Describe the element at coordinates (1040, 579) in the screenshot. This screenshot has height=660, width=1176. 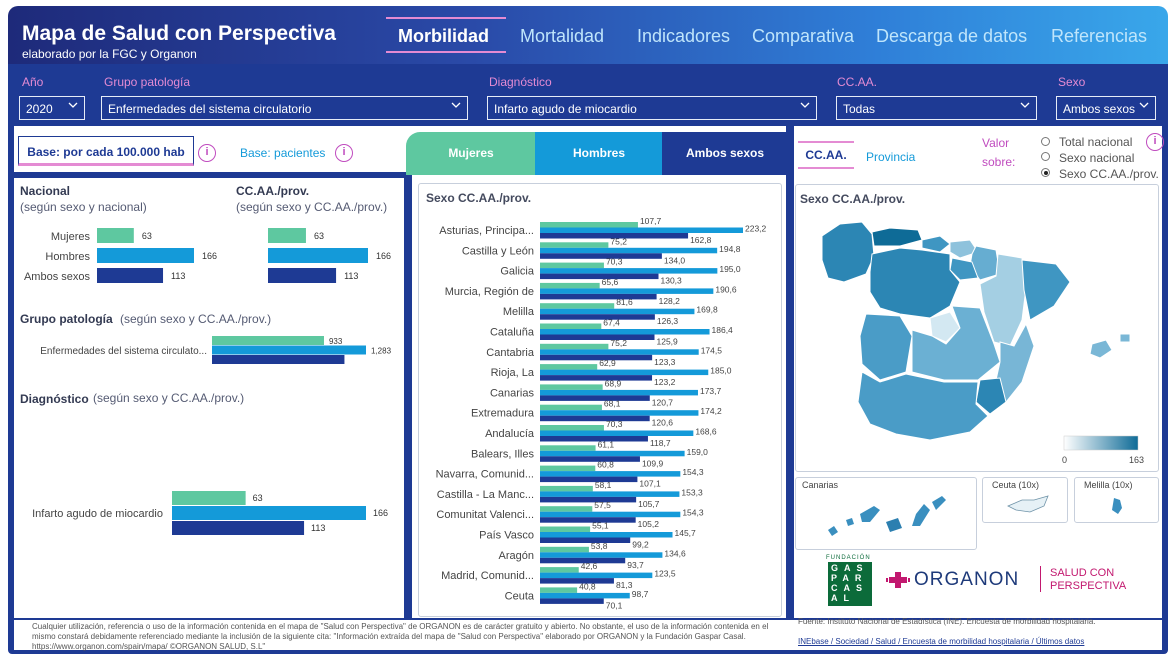
I see `logo-divider` at that location.